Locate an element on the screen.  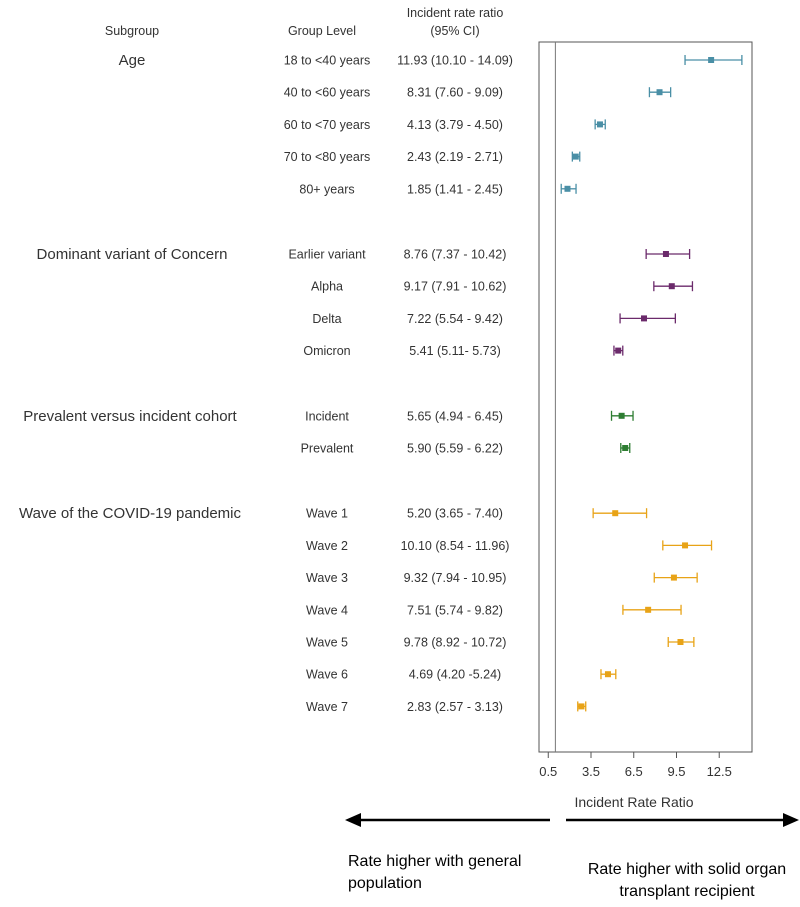
group-label: Wave of the COVID-19 pandemic is located at coordinates (130, 513).